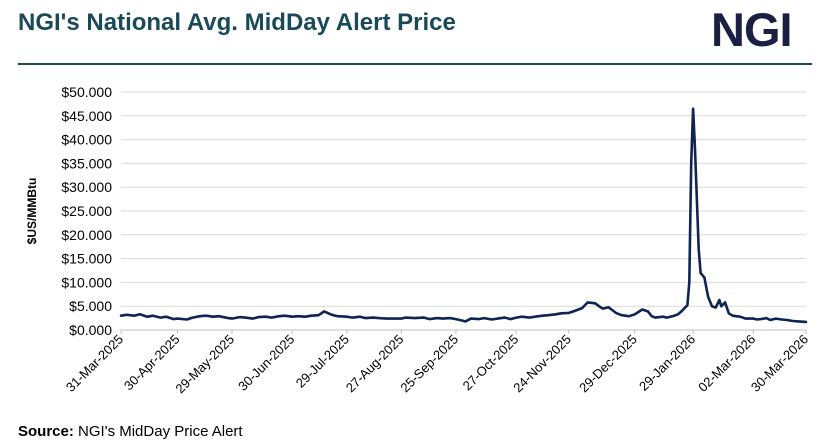  What do you see at coordinates (237, 22) in the screenshot?
I see `page-title: NGI's National Avg. MidDay Alert Price` at bounding box center [237, 22].